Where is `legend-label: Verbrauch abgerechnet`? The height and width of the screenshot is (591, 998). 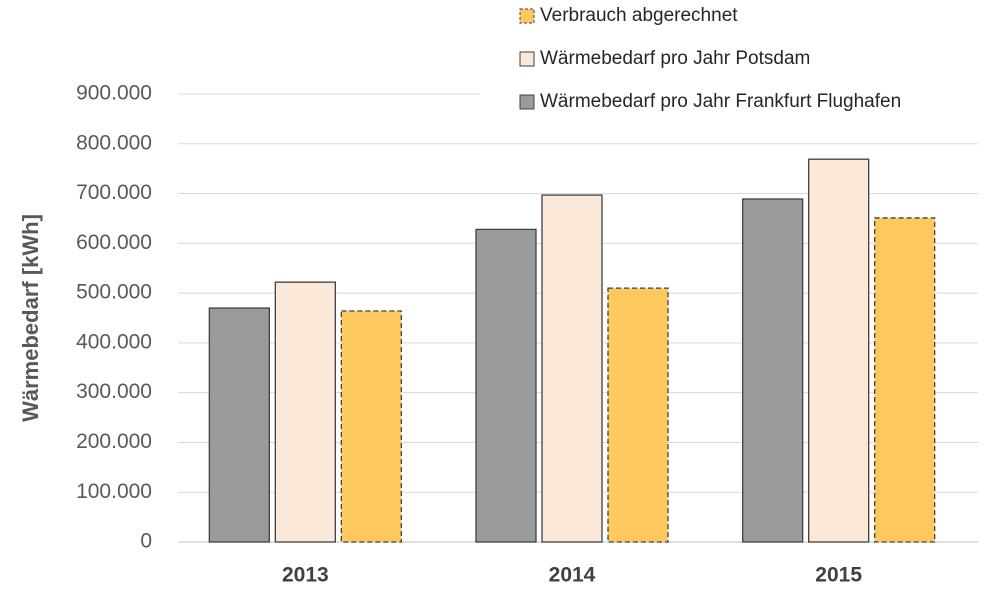 legend-label: Verbrauch abgerechnet is located at coordinates (639, 15).